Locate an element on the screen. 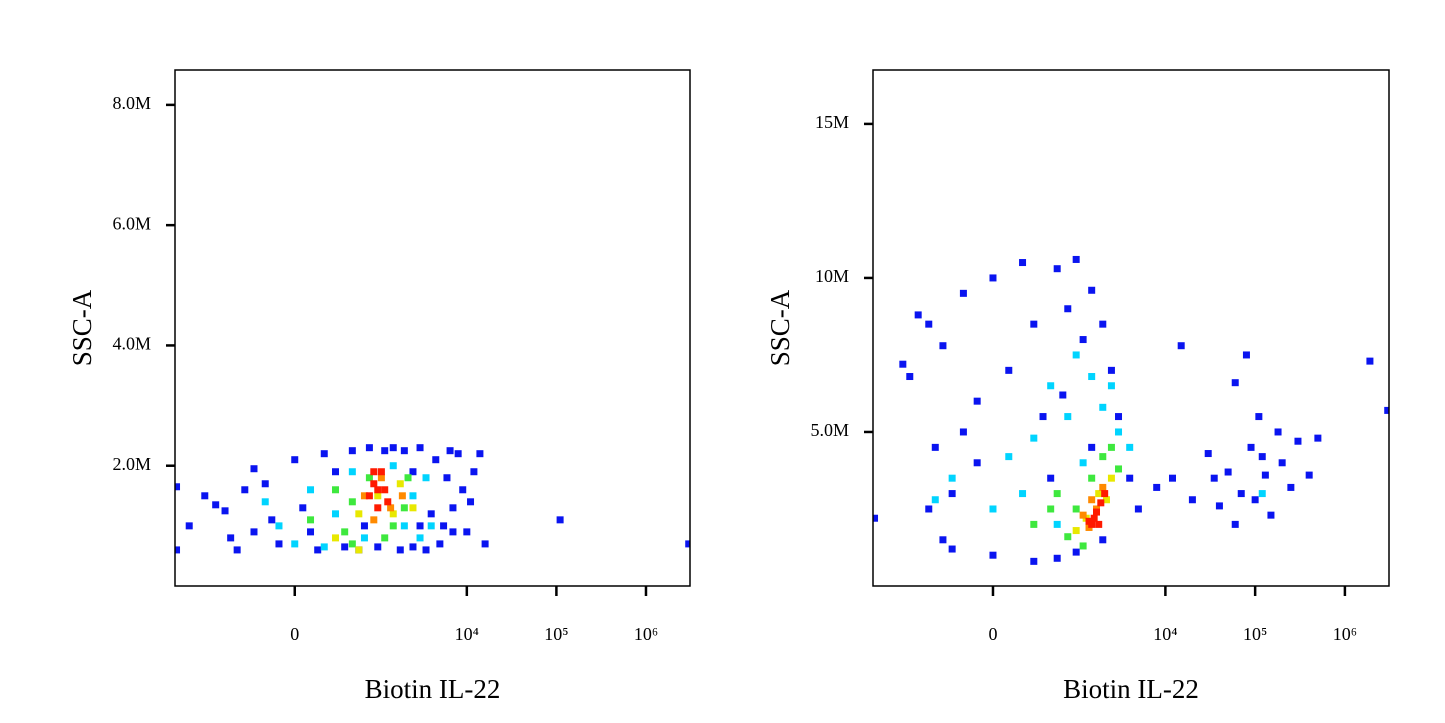 The width and height of the screenshot is (1445, 723). points is located at coordinates (432, 499).